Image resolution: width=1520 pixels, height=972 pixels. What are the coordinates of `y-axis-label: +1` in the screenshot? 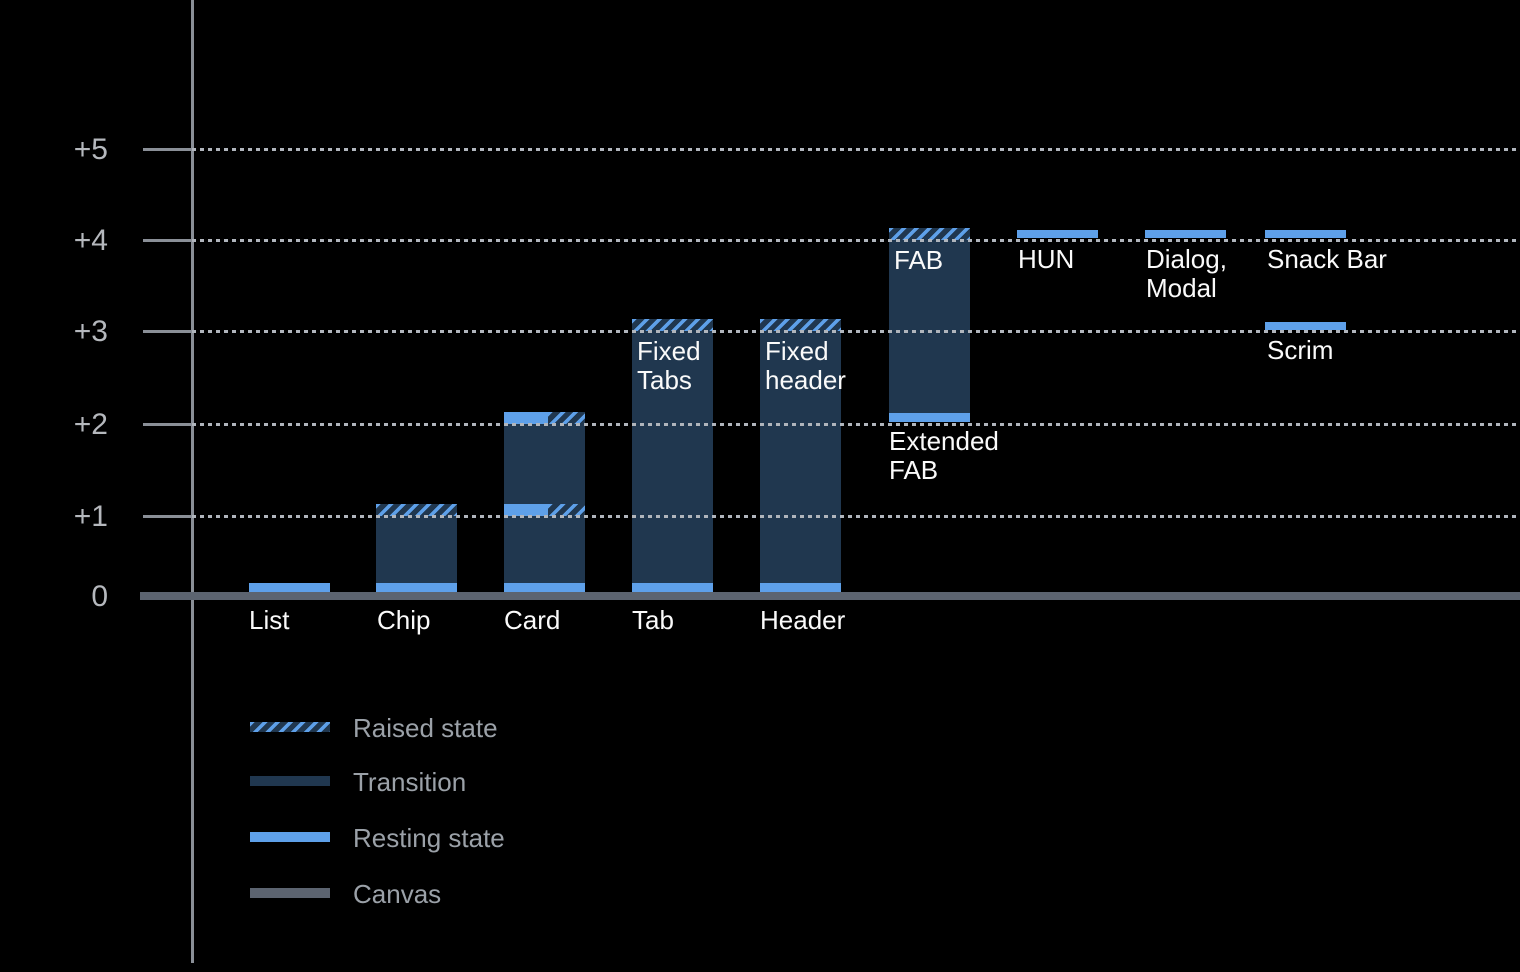 It's located at (90, 516).